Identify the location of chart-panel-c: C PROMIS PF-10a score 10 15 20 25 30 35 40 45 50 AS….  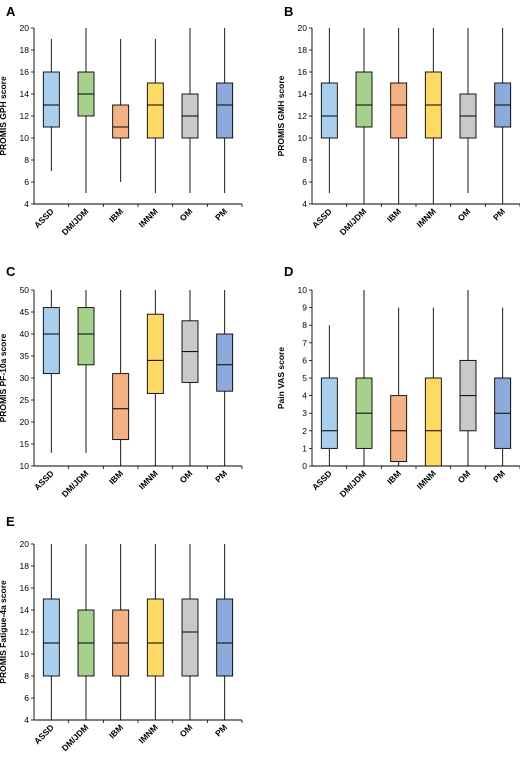
(121, 381).